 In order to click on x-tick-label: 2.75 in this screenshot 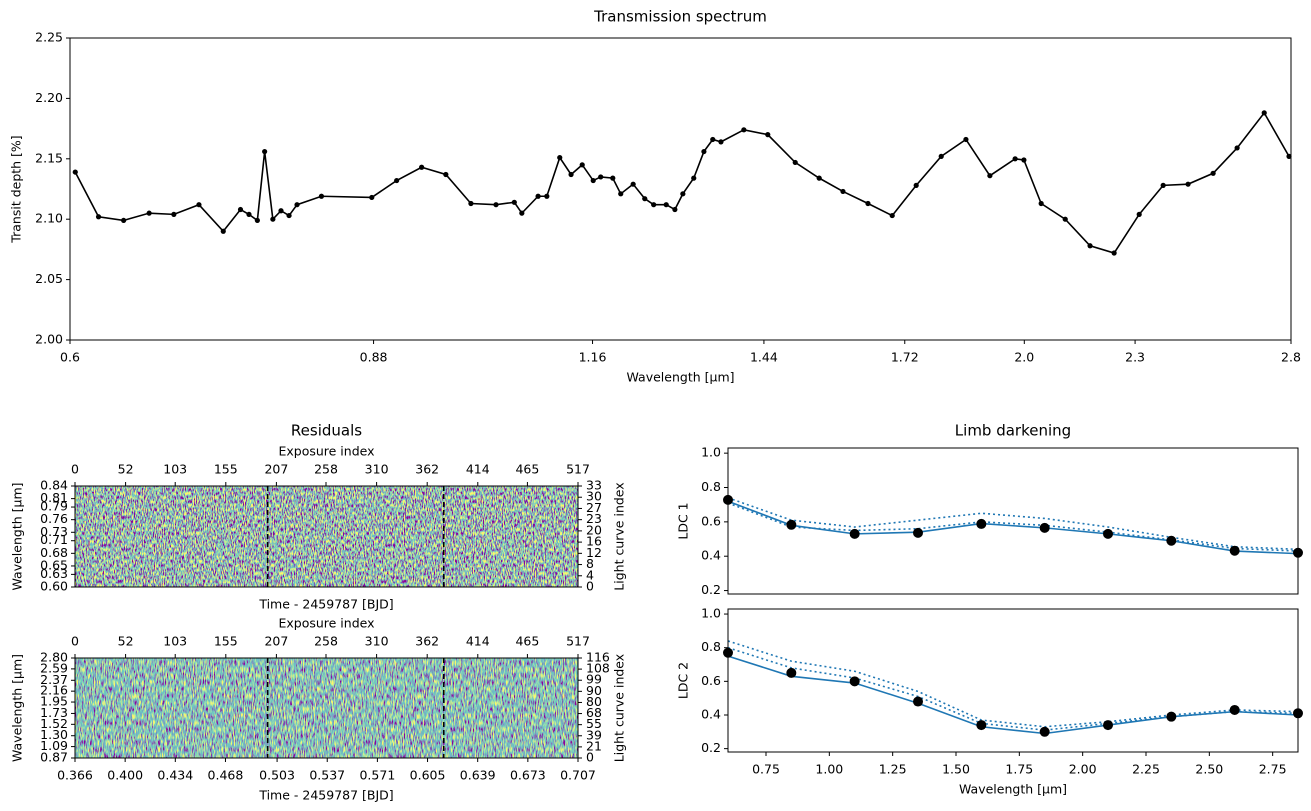, I will do `click(1273, 769)`.